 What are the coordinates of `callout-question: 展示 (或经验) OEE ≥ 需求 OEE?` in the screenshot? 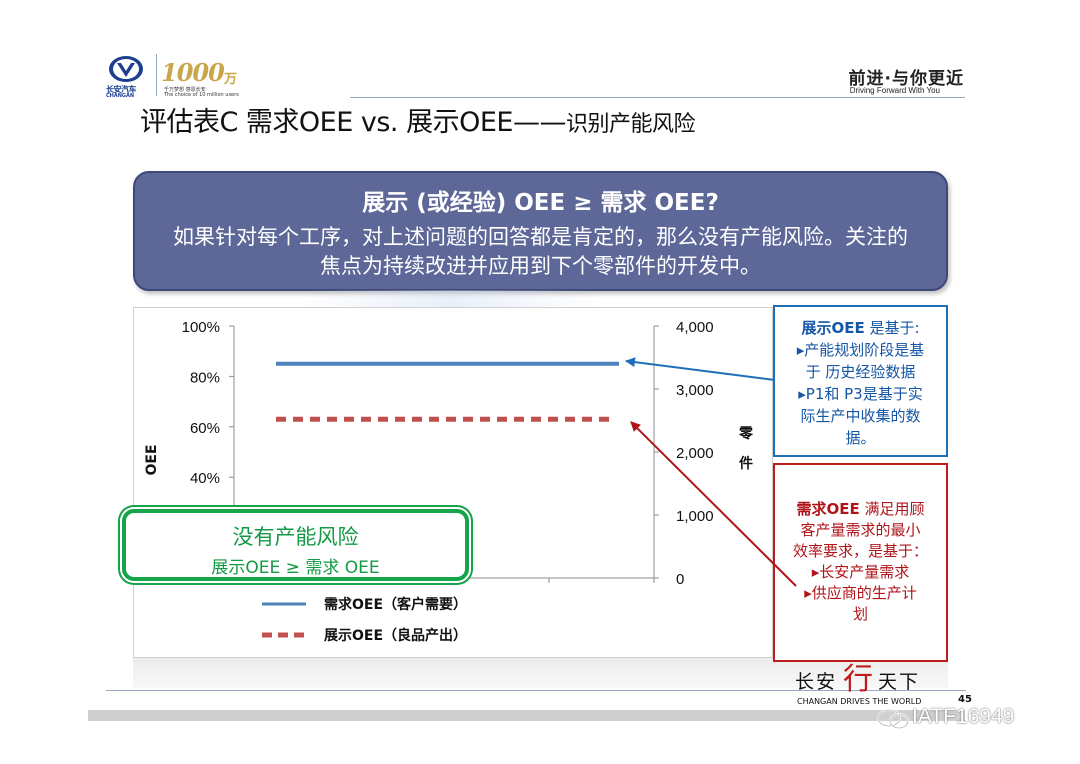 It's located at (540, 203).